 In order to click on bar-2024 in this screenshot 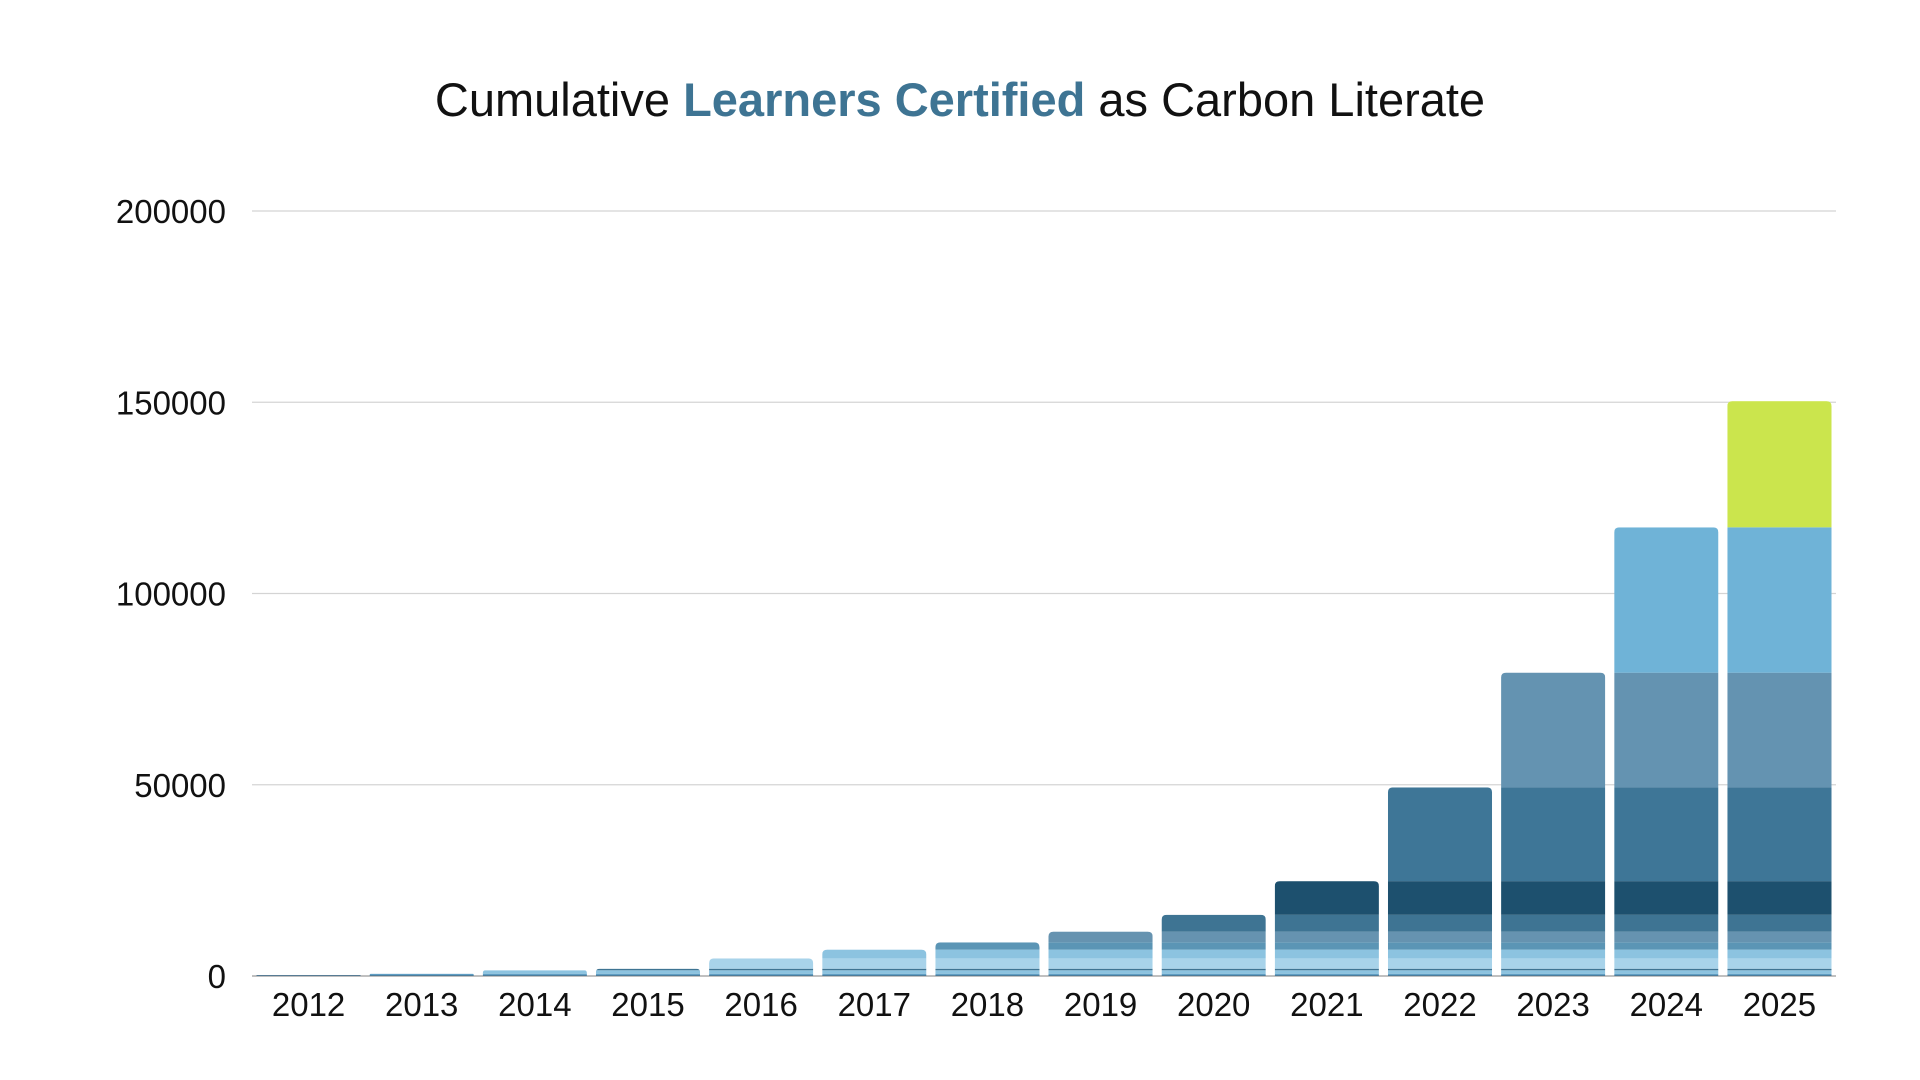, I will do `click(1666, 751)`.